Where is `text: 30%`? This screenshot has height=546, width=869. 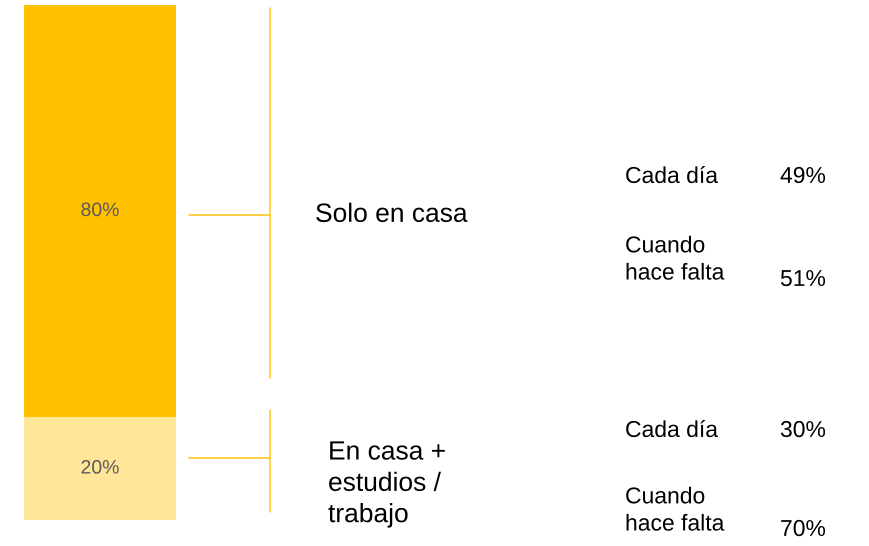
text: 30% is located at coordinates (803, 429).